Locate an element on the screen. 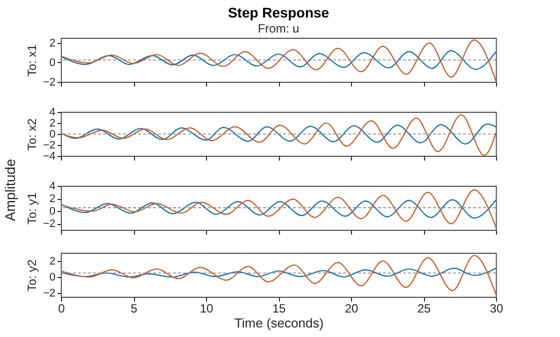 This screenshot has height=337, width=560. y-axis-title: To: x2 is located at coordinates (31, 134).